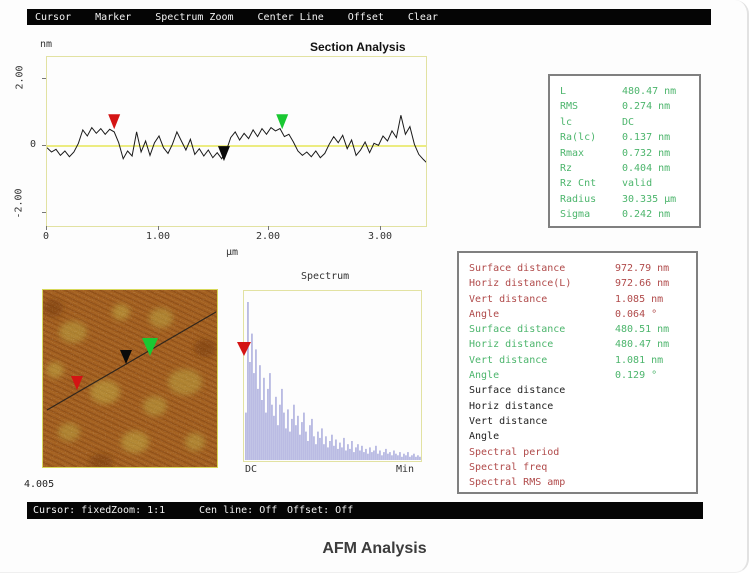 The width and height of the screenshot is (749, 573). What do you see at coordinates (569, 345) in the screenshot?
I see `measurement-row: Horiz distance 480.47 nm` at bounding box center [569, 345].